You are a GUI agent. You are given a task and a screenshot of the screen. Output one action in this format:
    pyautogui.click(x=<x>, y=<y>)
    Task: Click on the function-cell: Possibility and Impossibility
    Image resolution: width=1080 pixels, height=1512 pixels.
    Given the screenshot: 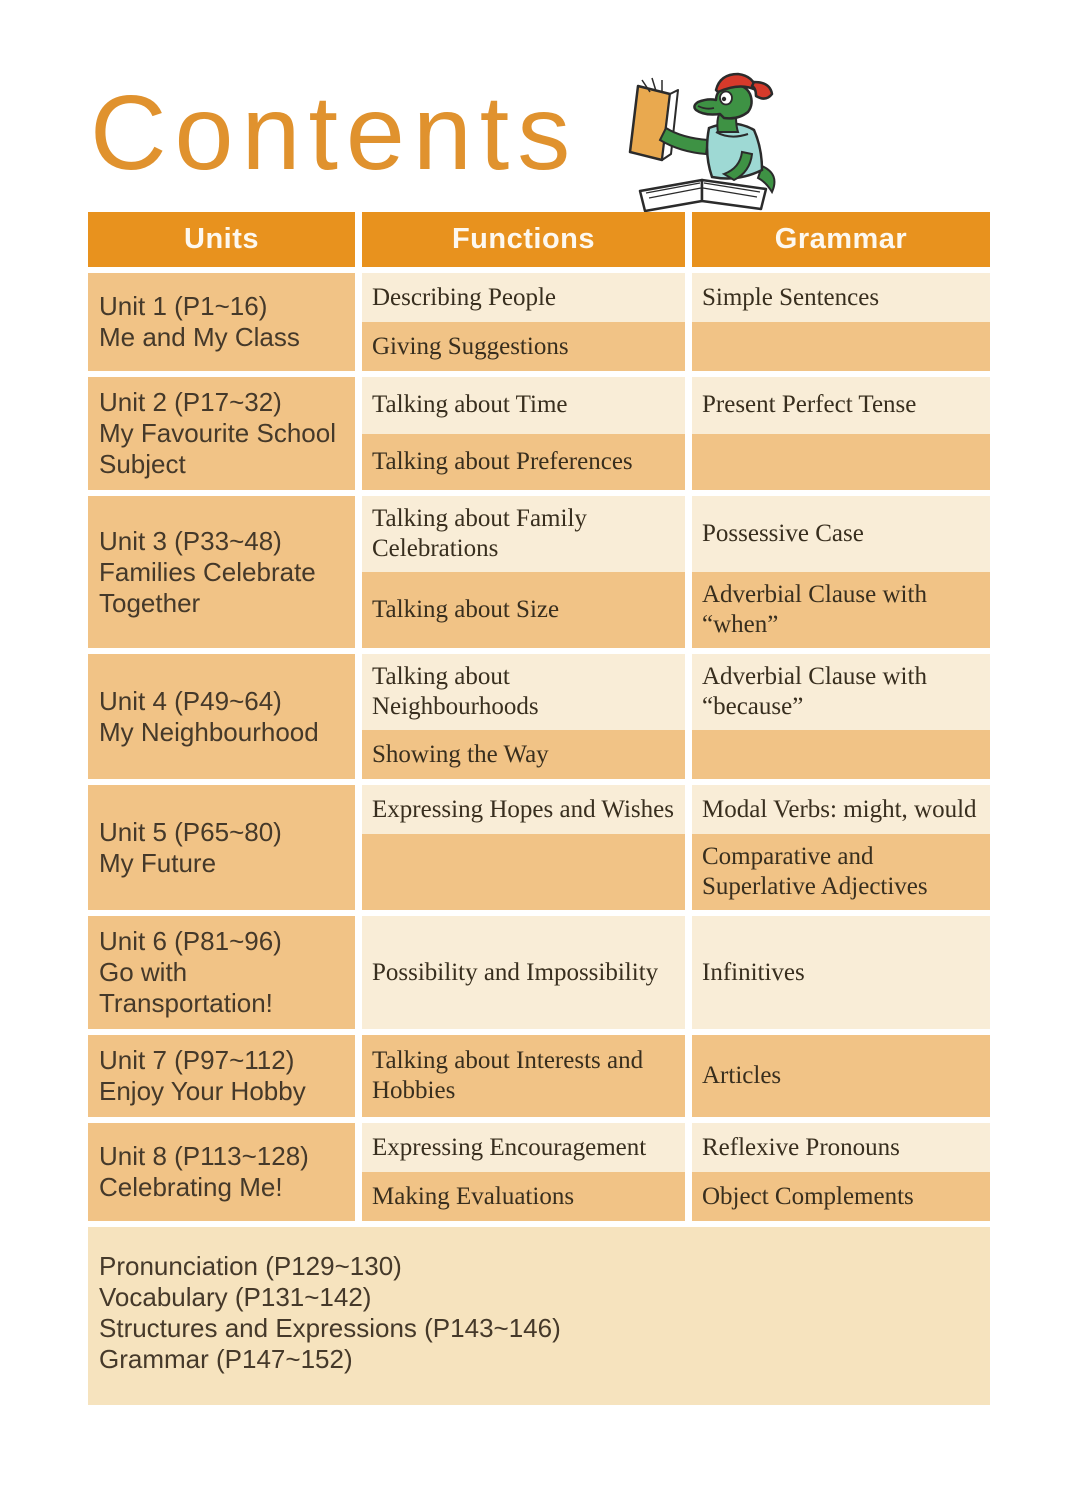 What is the action you would take?
    pyautogui.click(x=523, y=972)
    